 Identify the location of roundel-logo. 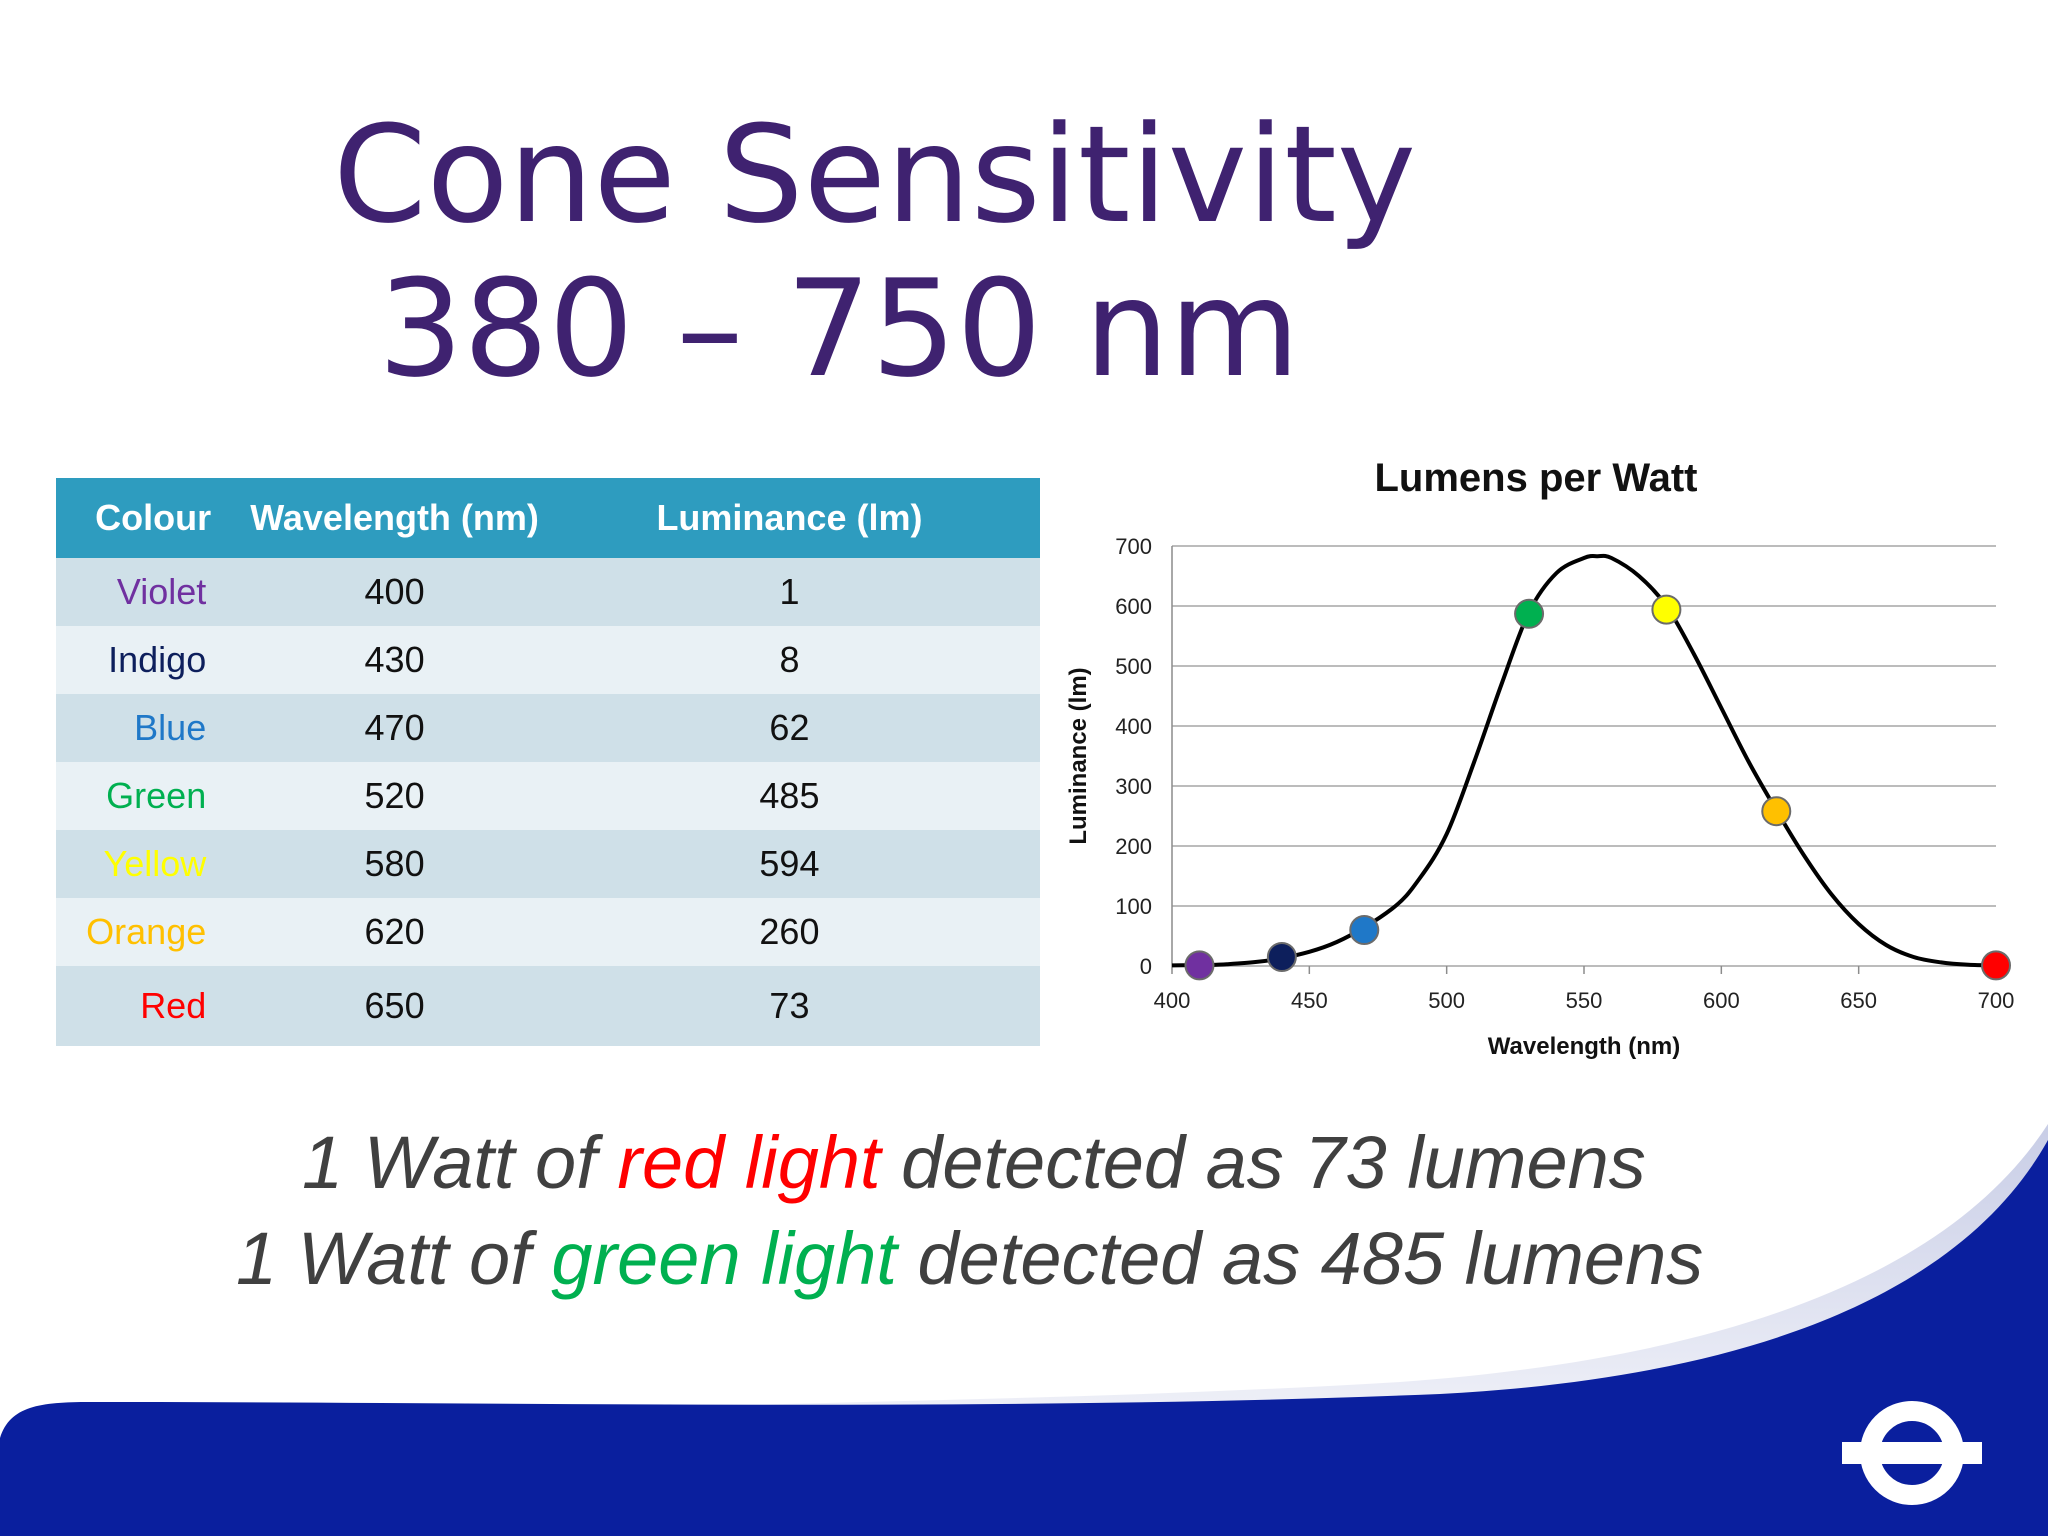
(1912, 1453).